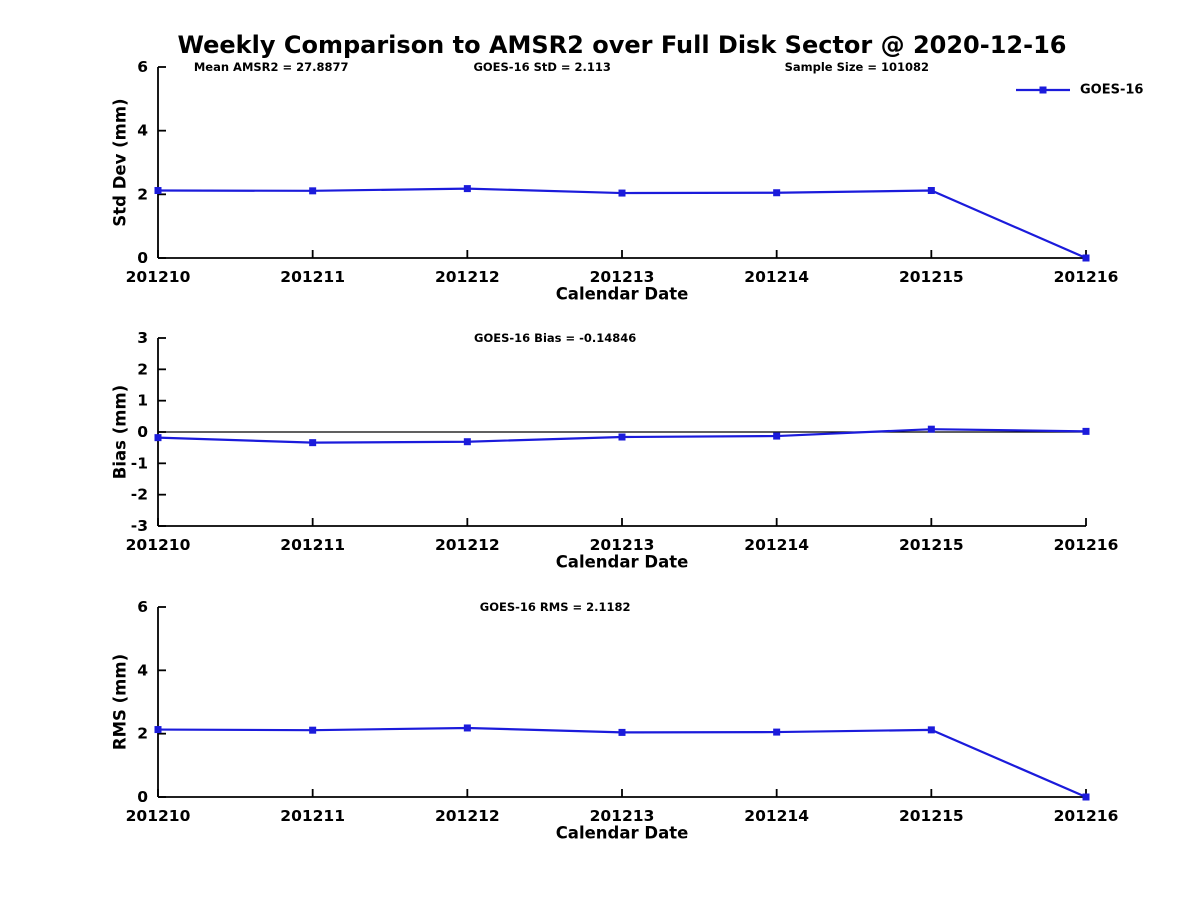 This screenshot has width=1200, height=900. I want to click on y-tick-label: 3, so click(142, 338).